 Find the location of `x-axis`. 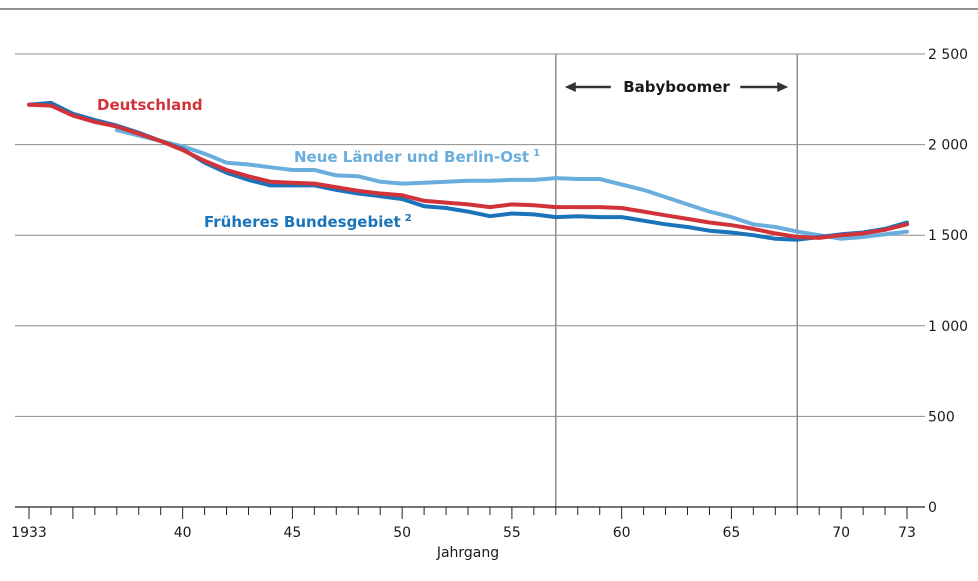

x-axis is located at coordinates (470, 512).